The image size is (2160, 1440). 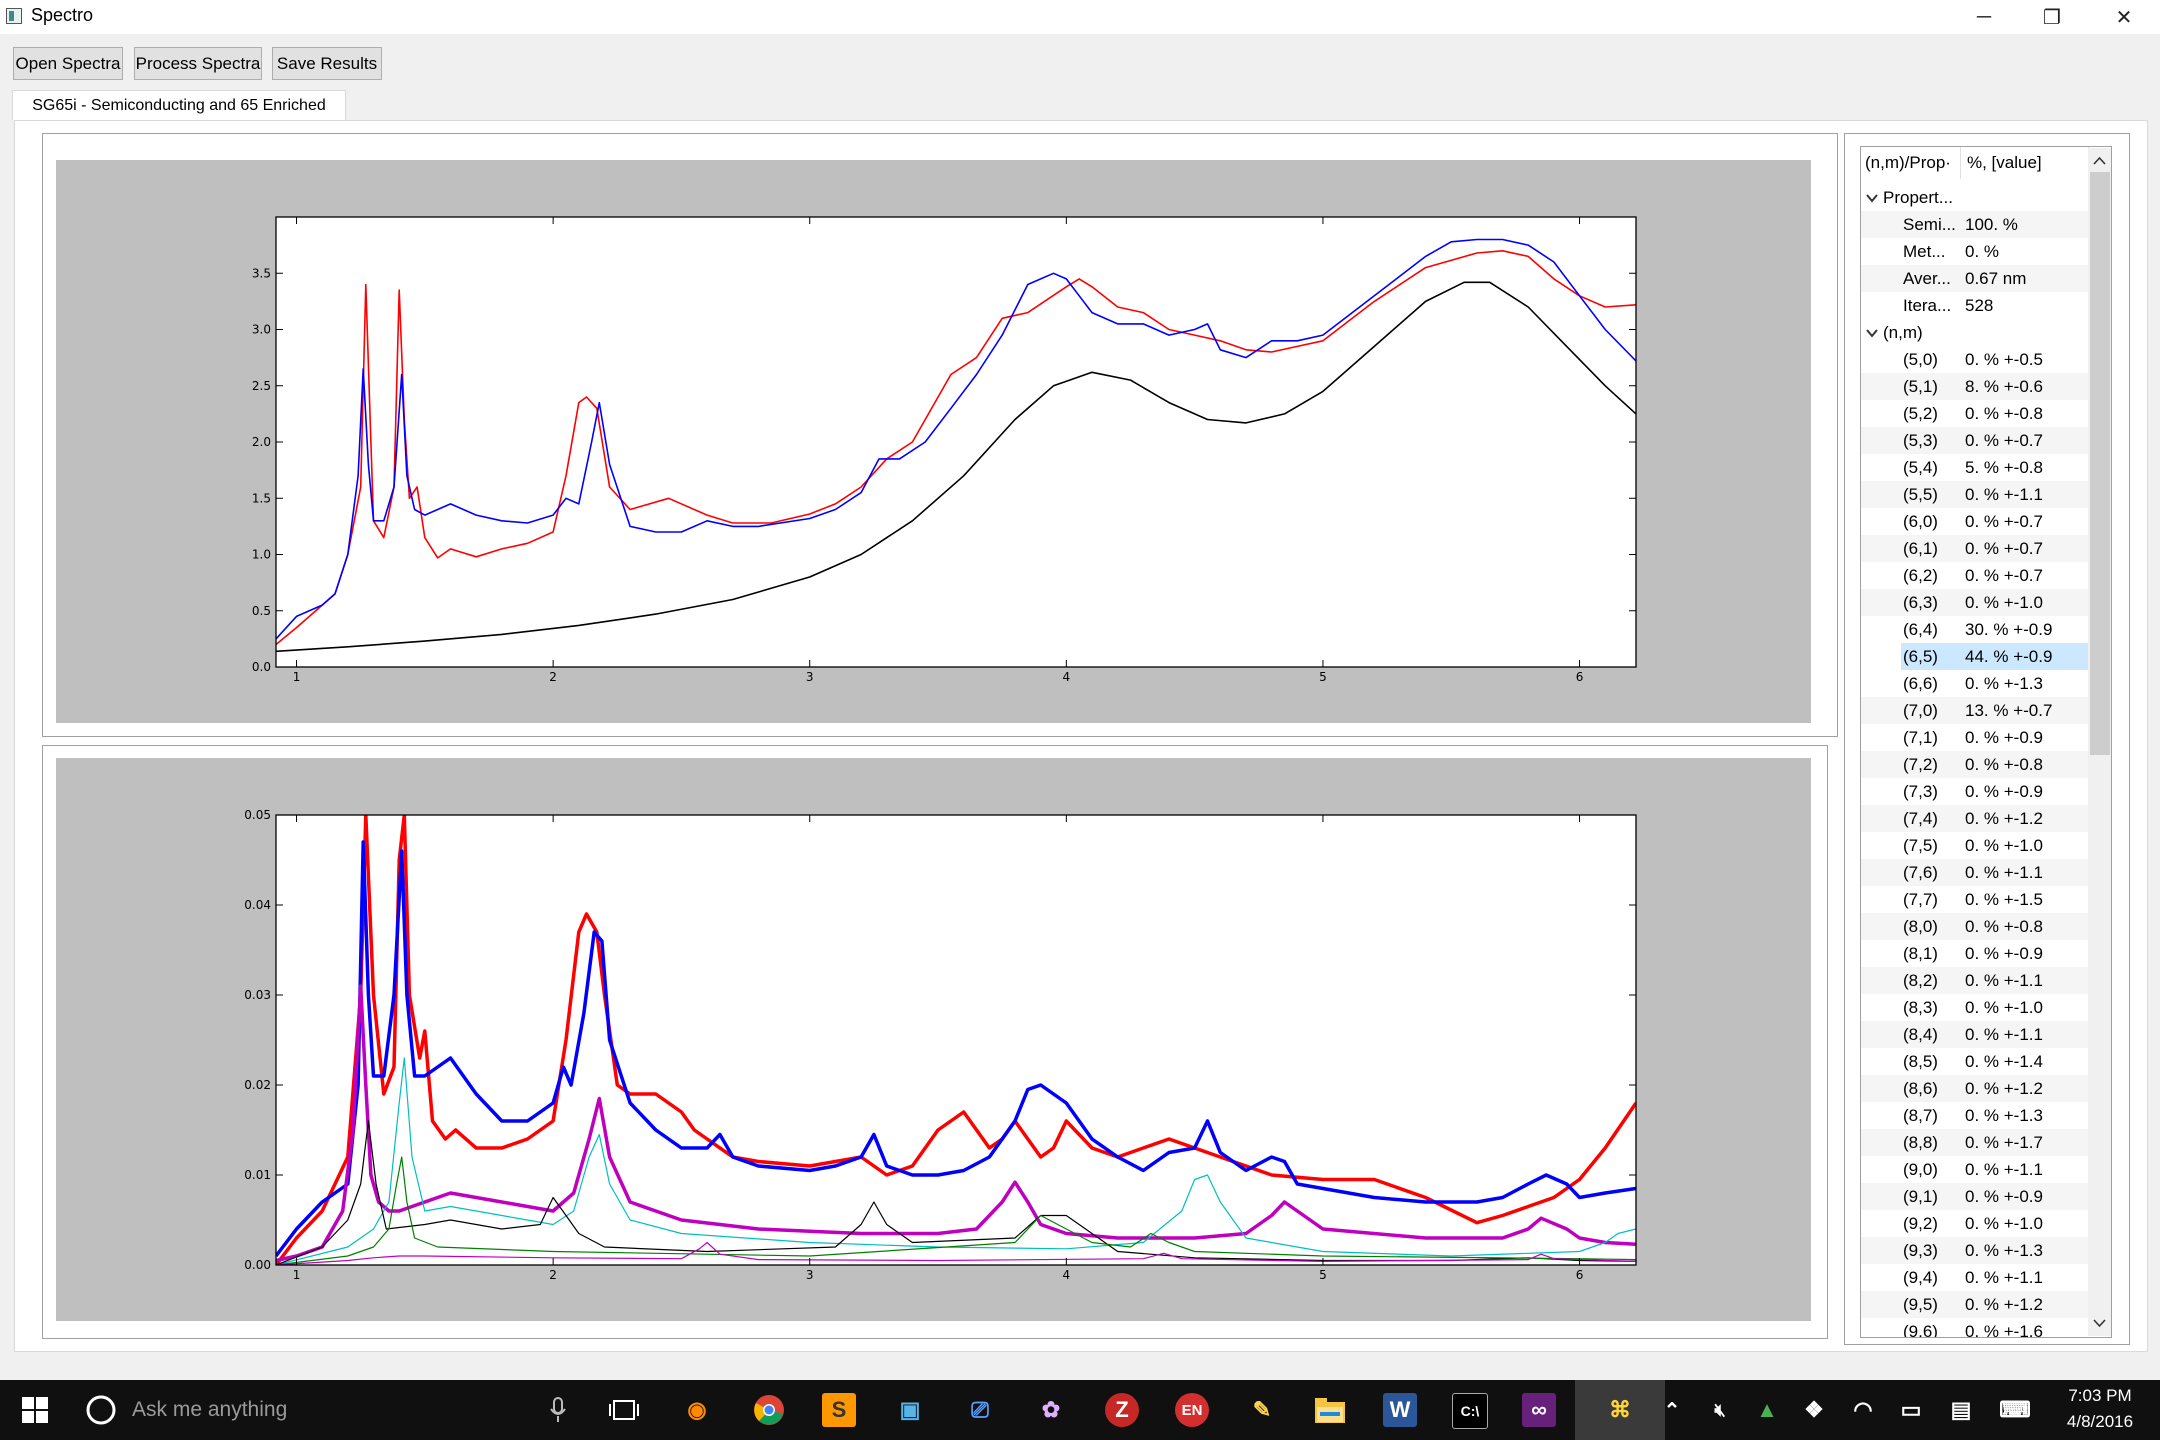 I want to click on tree-row: (7,4) 0. % +-1.2, so click(x=1975, y=818).